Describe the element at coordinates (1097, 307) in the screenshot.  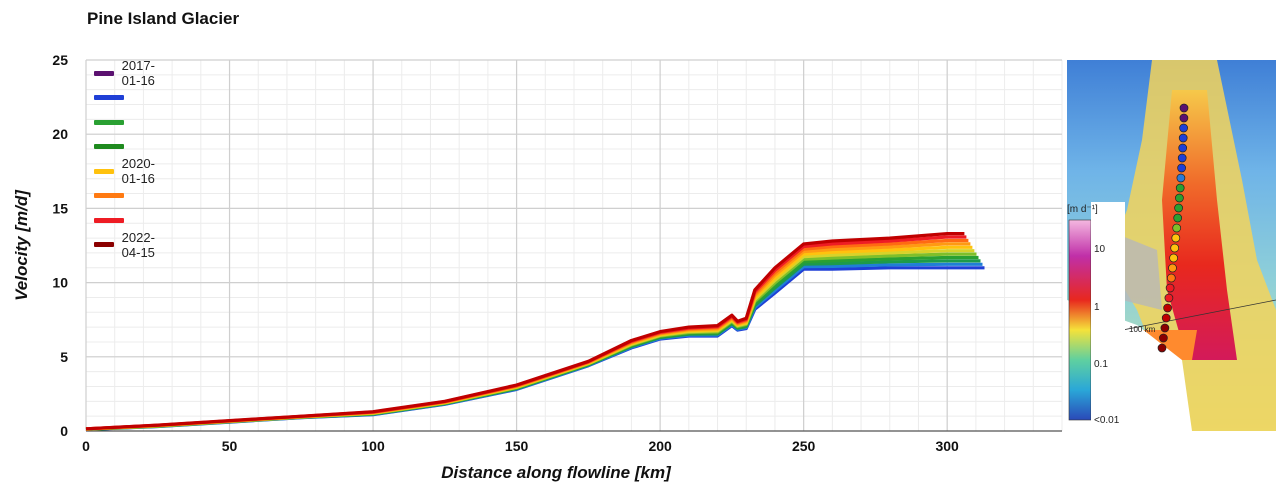
I see `colorbar-tick-1: 1` at that location.